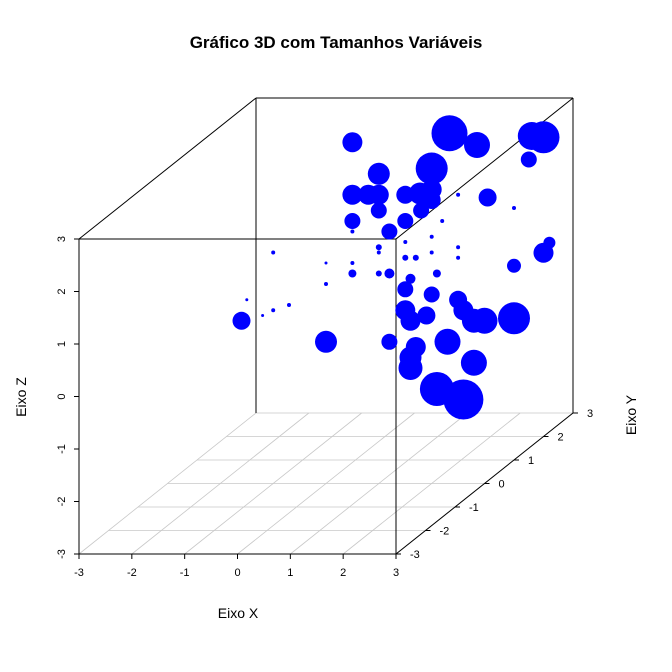 The height and width of the screenshot is (672, 672). I want to click on x-axis-label: Eixo X, so click(238, 613).